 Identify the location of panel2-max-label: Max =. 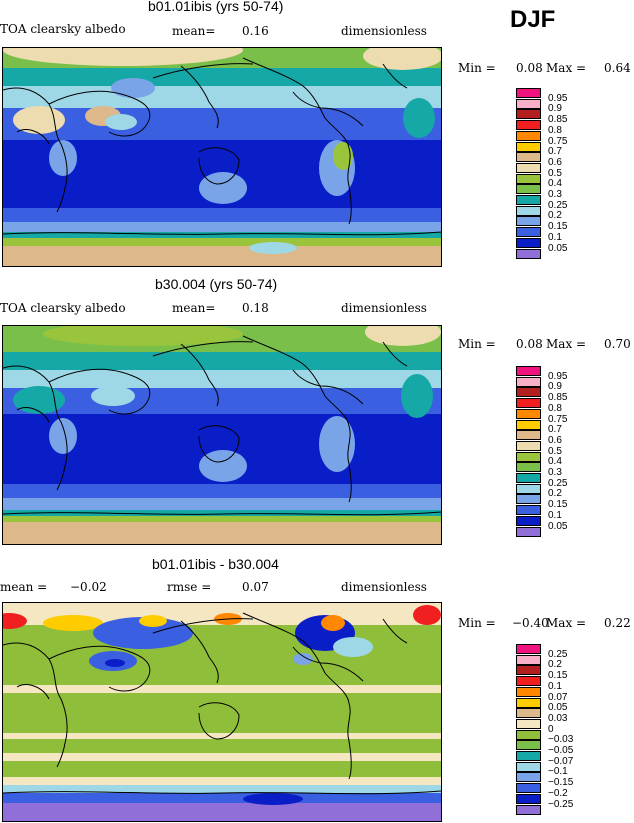
(566, 344).